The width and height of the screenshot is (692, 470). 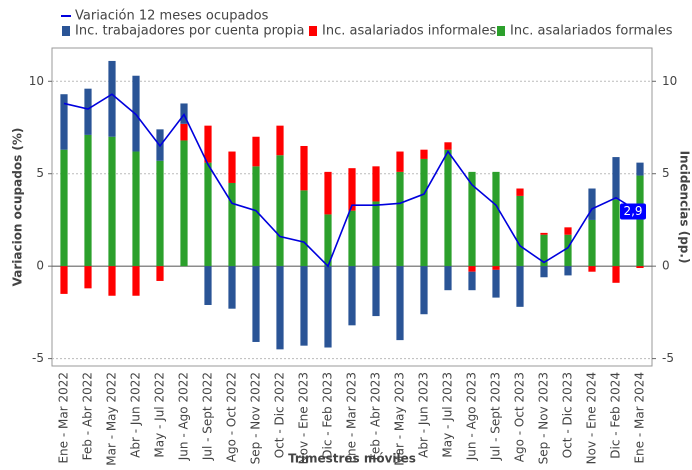 I want to click on x-tick-label: Ene - Mar 2024, so click(x=640, y=418).